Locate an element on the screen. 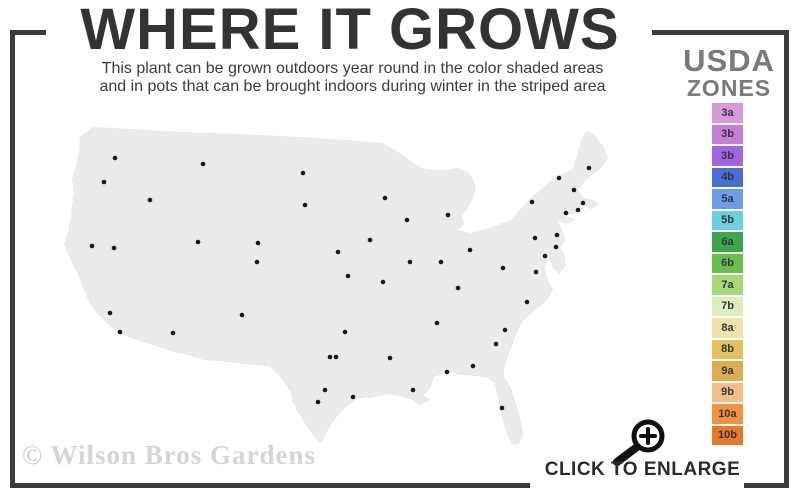 The image size is (800, 500). watermark: © Wilson Bros Gardens is located at coordinates (169, 455).